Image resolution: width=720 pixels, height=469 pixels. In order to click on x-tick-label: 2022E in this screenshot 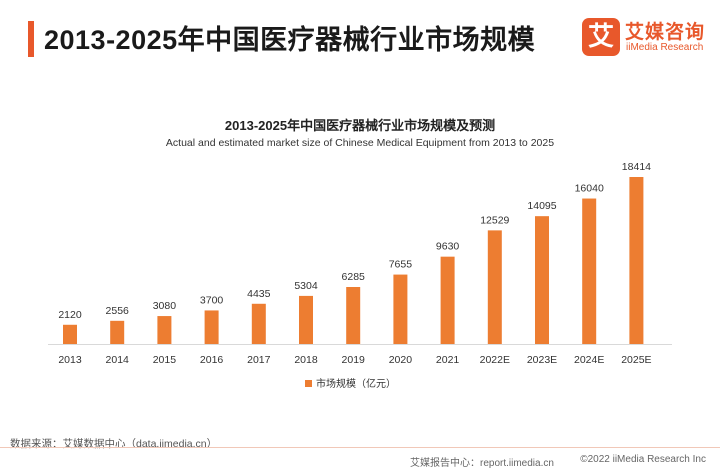, I will do `click(495, 360)`.